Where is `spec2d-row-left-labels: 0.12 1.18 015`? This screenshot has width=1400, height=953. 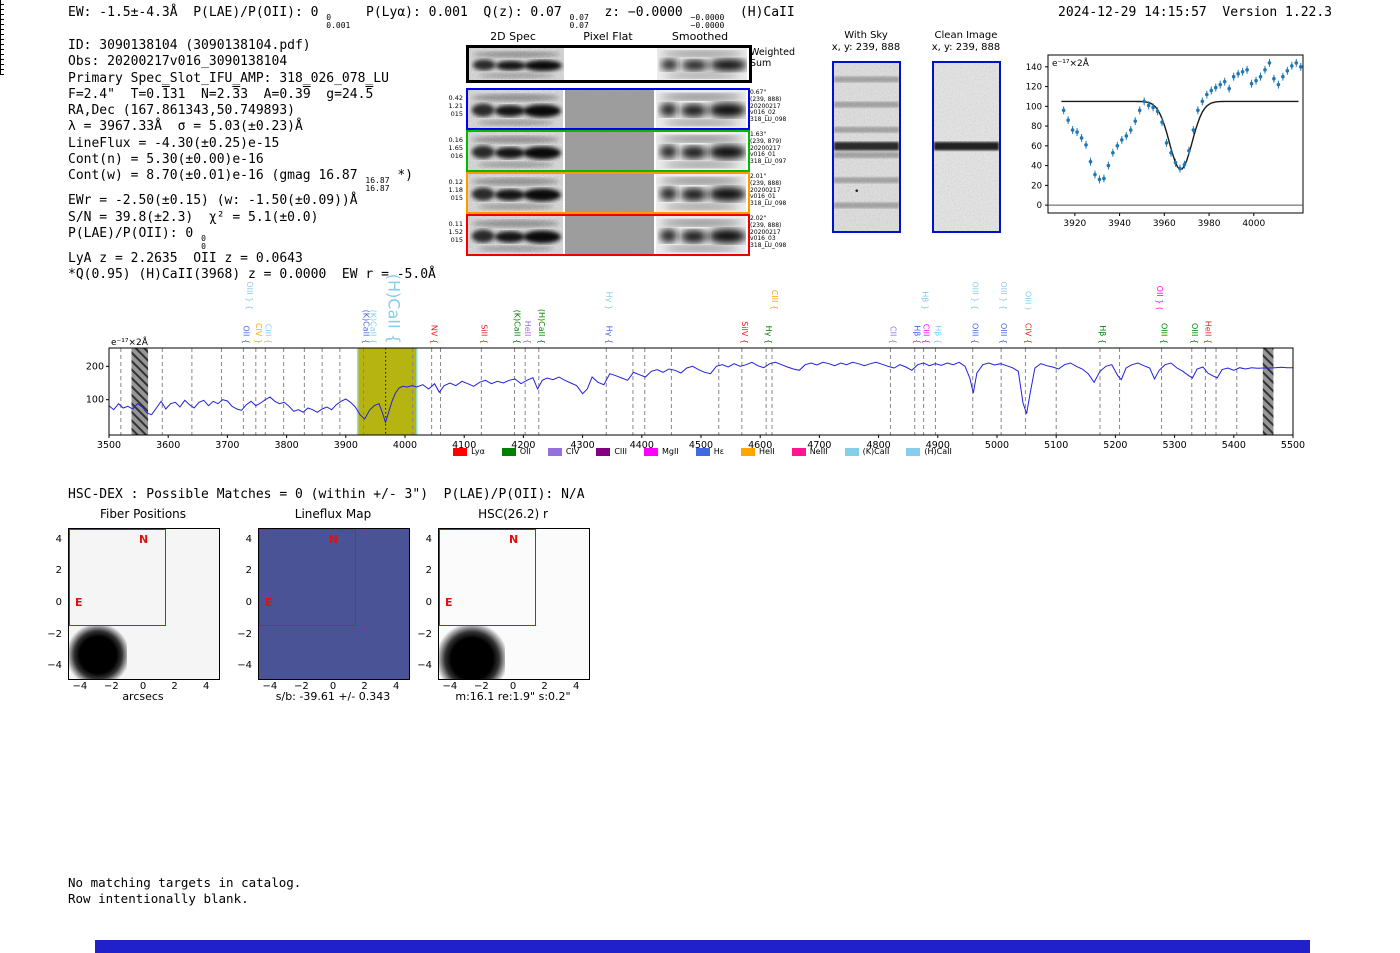 spec2d-row-left-labels: 0.12 1.18 015 is located at coordinates (455, 190).